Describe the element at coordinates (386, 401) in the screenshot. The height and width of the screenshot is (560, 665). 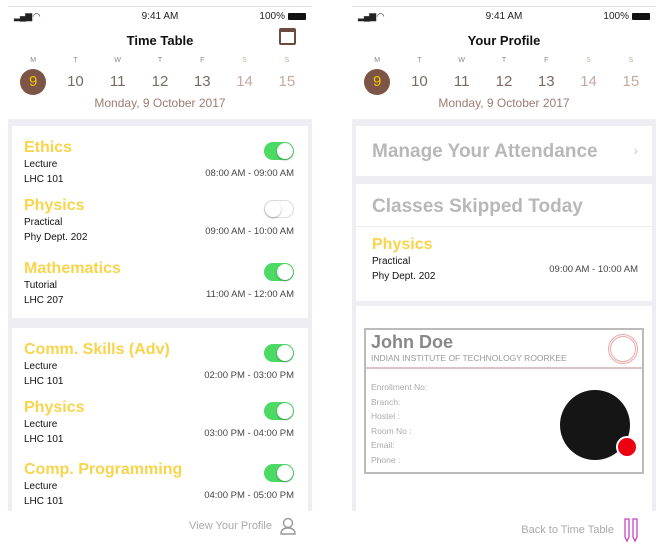
I see `id-field-label: Branch:` at that location.